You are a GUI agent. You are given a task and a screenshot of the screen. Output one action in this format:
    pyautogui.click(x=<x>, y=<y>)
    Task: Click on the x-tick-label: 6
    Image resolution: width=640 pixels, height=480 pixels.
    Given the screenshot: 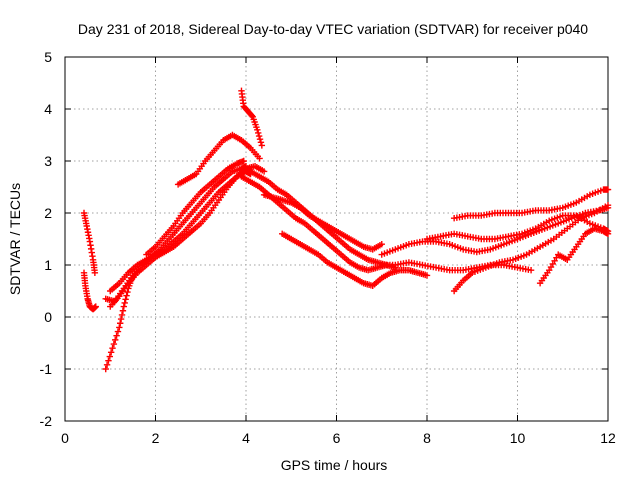 What is the action you would take?
    pyautogui.click(x=337, y=438)
    